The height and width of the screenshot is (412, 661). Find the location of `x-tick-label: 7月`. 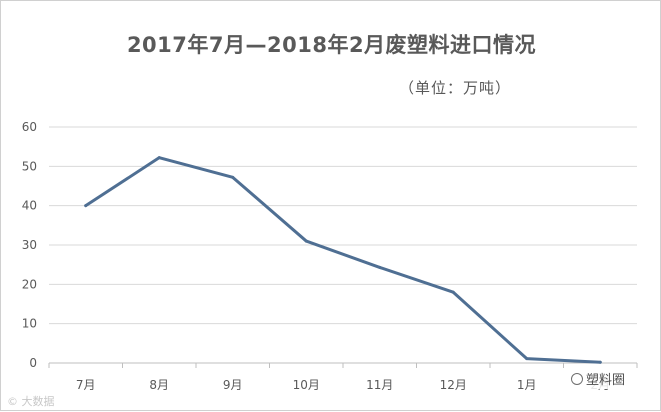

x-tick-label: 7月 is located at coordinates (86, 385).